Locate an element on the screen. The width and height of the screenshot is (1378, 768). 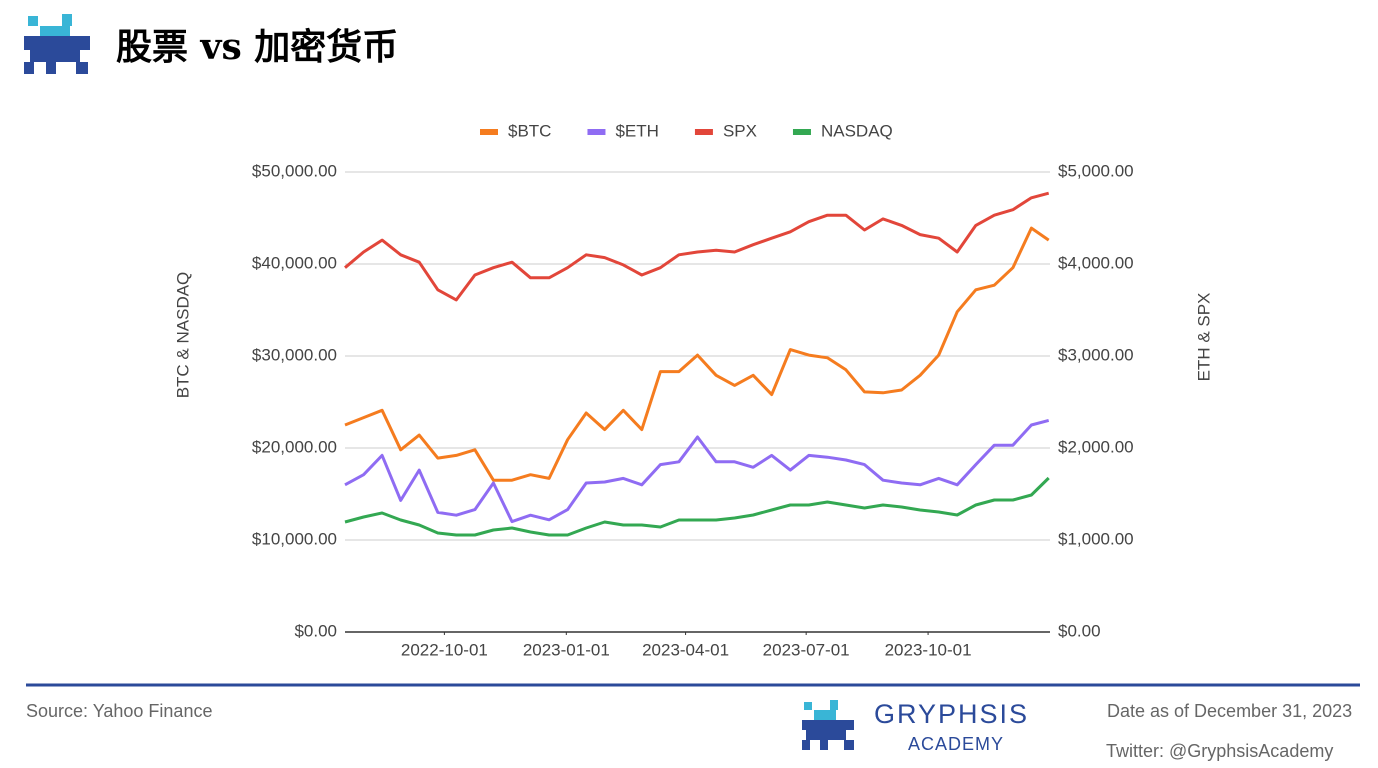
y-tick-label: $0.00 is located at coordinates (315, 630).